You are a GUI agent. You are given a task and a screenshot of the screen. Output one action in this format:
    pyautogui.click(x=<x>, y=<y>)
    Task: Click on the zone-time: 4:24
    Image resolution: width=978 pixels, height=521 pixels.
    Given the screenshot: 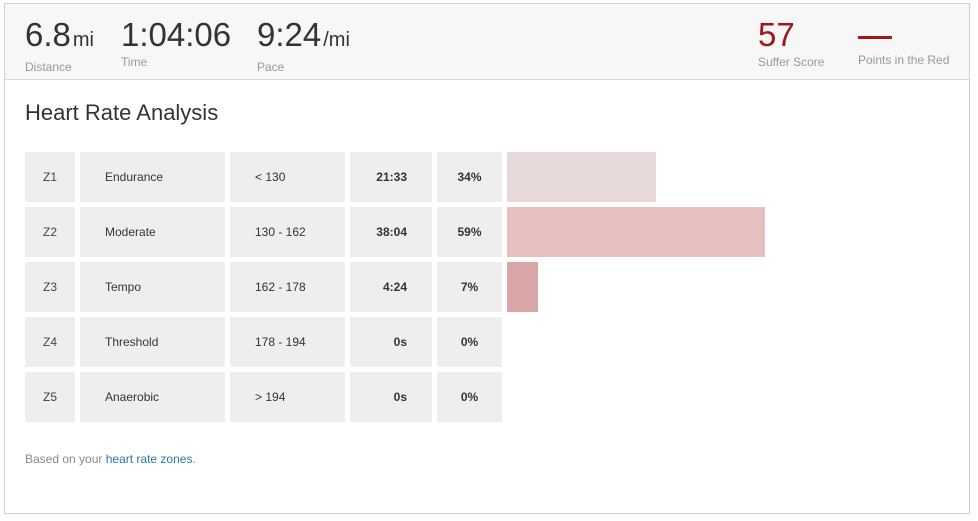 What is the action you would take?
    pyautogui.click(x=391, y=287)
    